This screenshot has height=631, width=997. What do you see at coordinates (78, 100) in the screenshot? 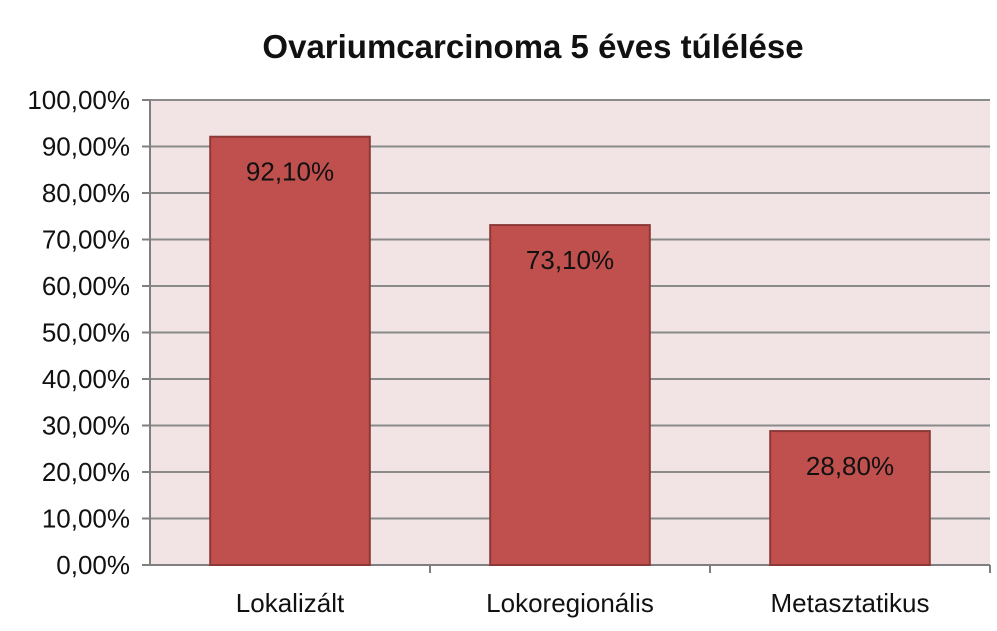
I see `y-tick-label: 100,00%` at bounding box center [78, 100].